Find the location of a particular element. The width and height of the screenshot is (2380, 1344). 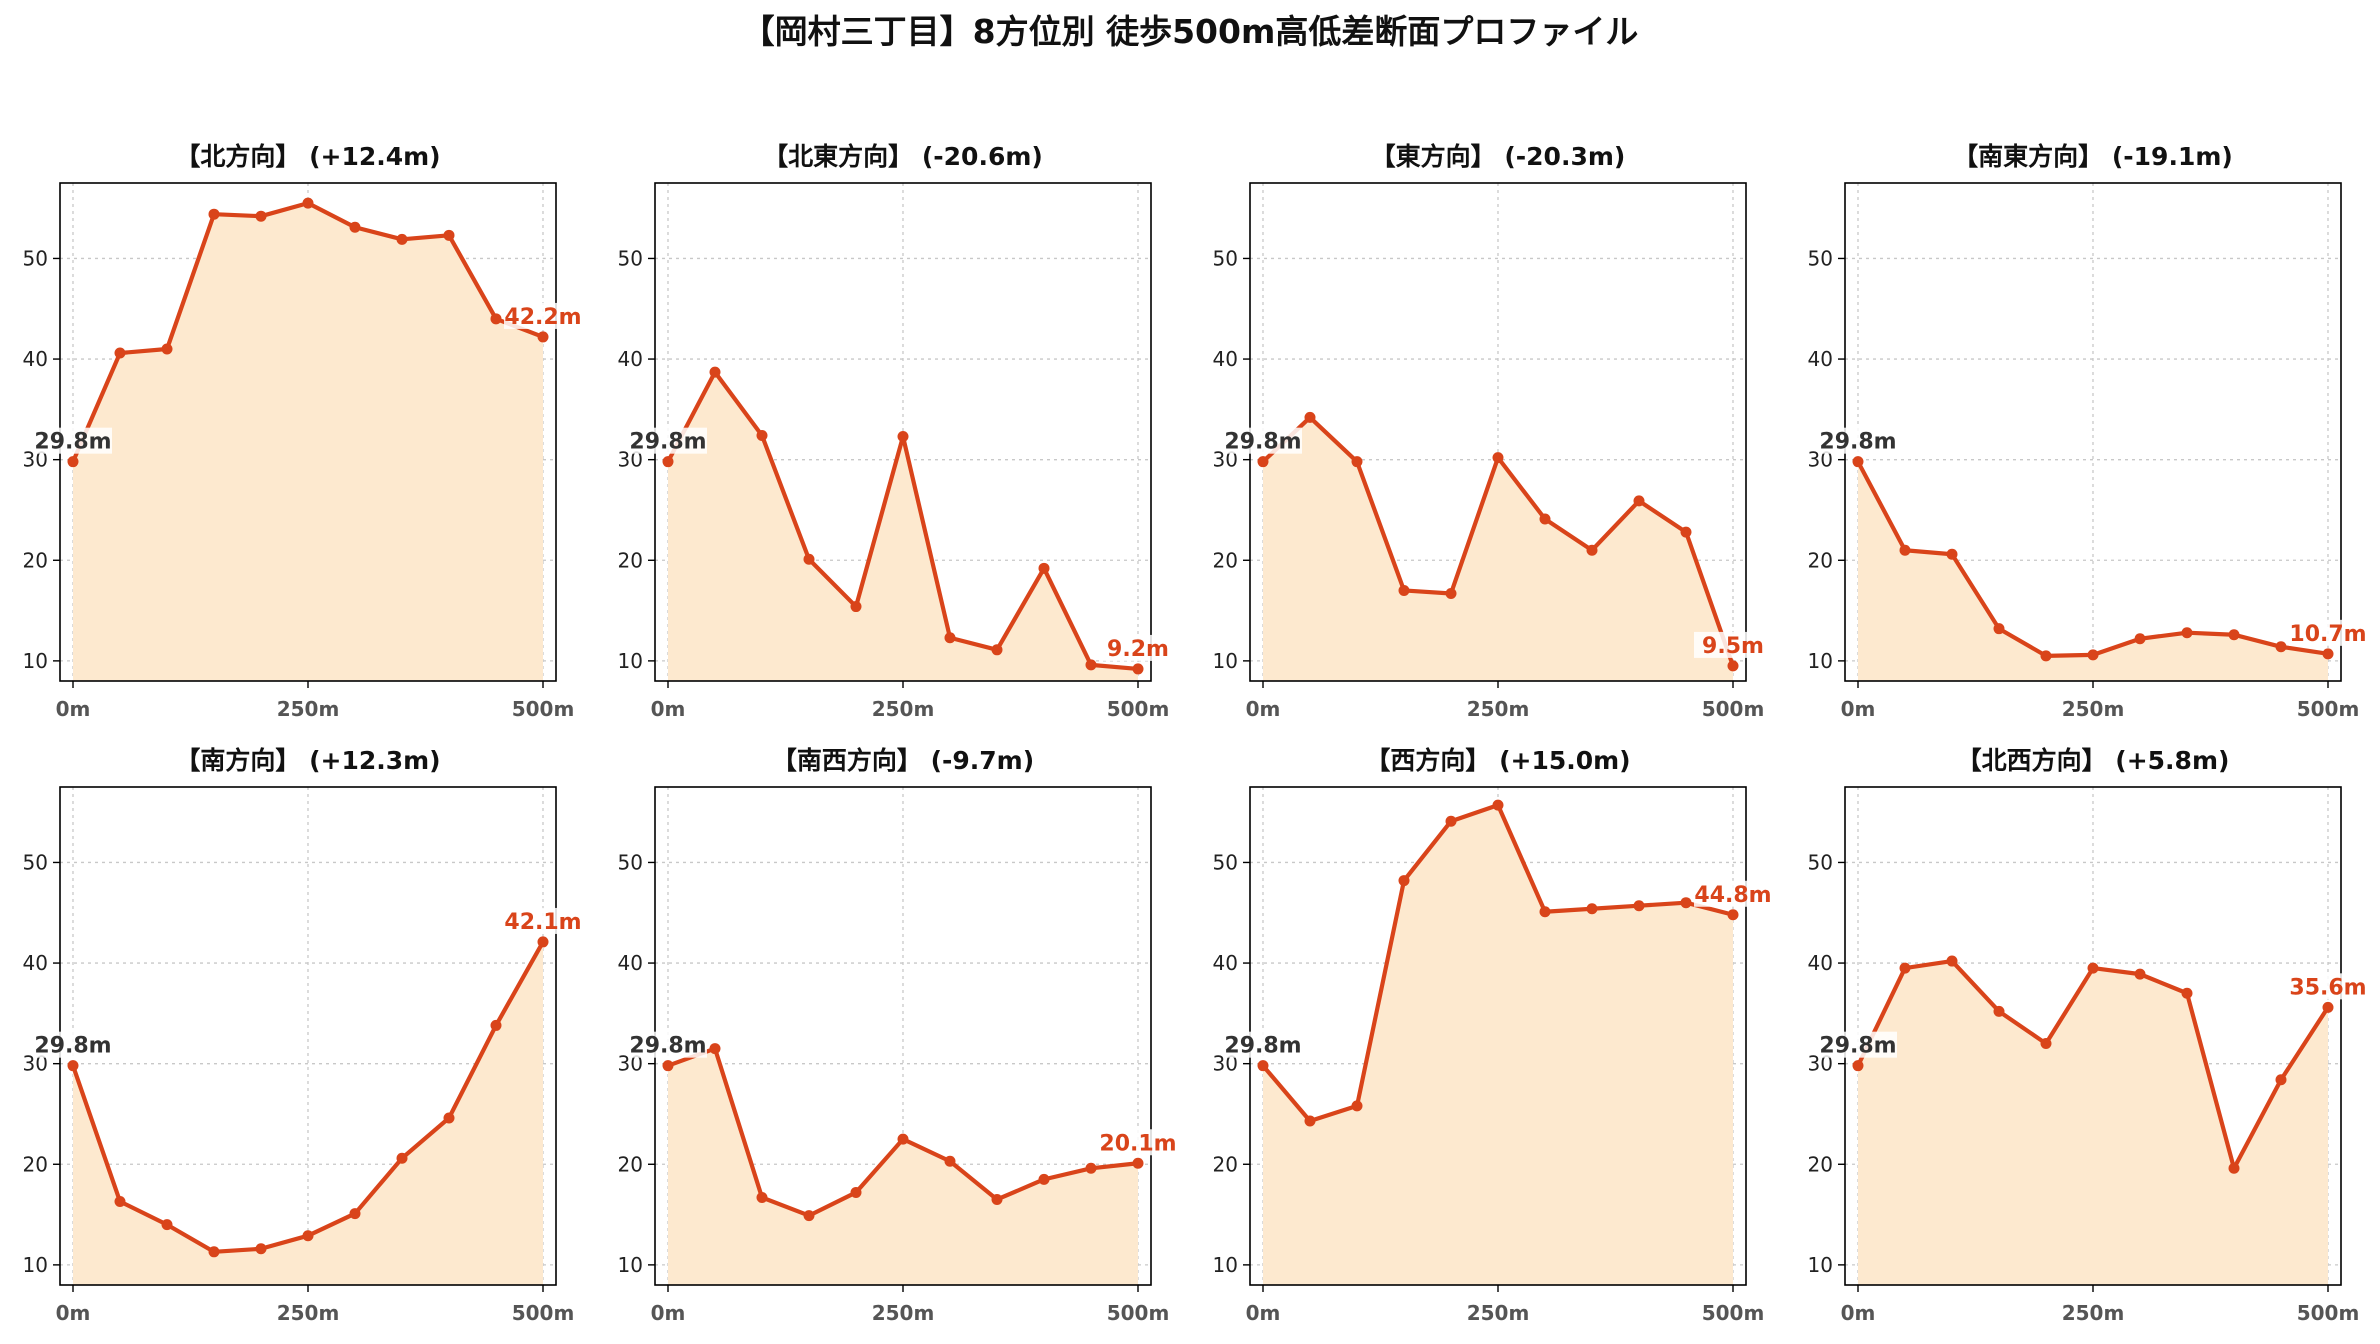

end-elevation-label: 10.7m is located at coordinates (2328, 633).